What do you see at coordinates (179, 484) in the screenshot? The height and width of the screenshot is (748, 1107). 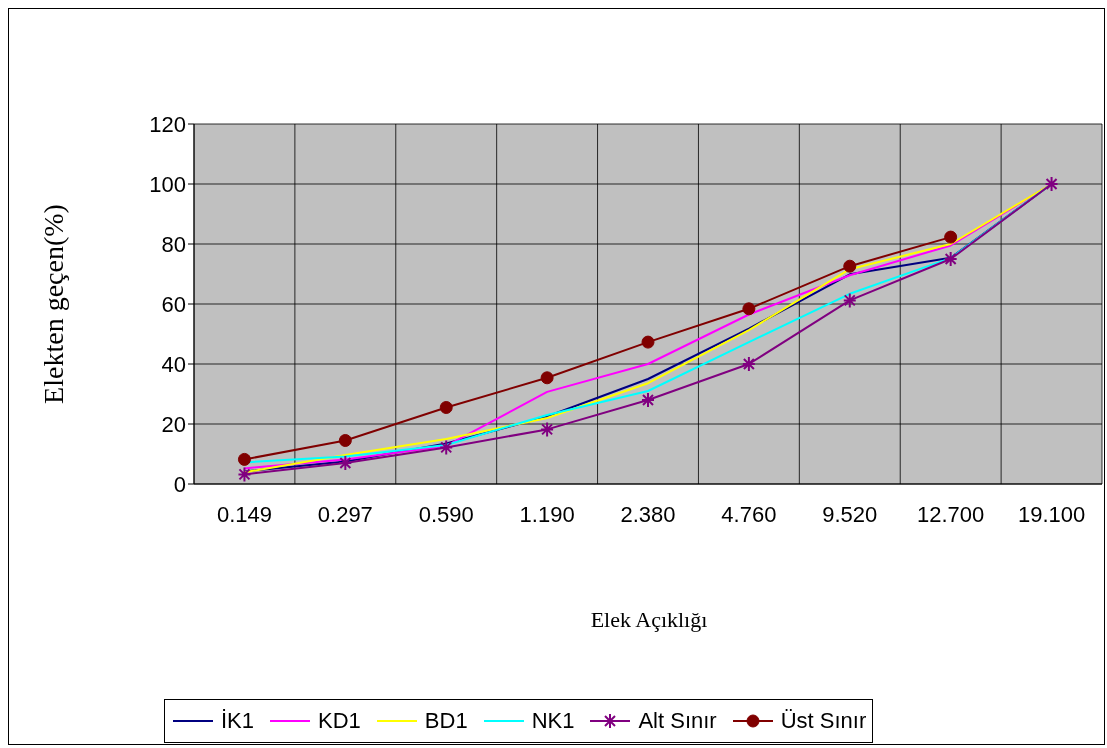 I see `y-tick-label: 0` at bounding box center [179, 484].